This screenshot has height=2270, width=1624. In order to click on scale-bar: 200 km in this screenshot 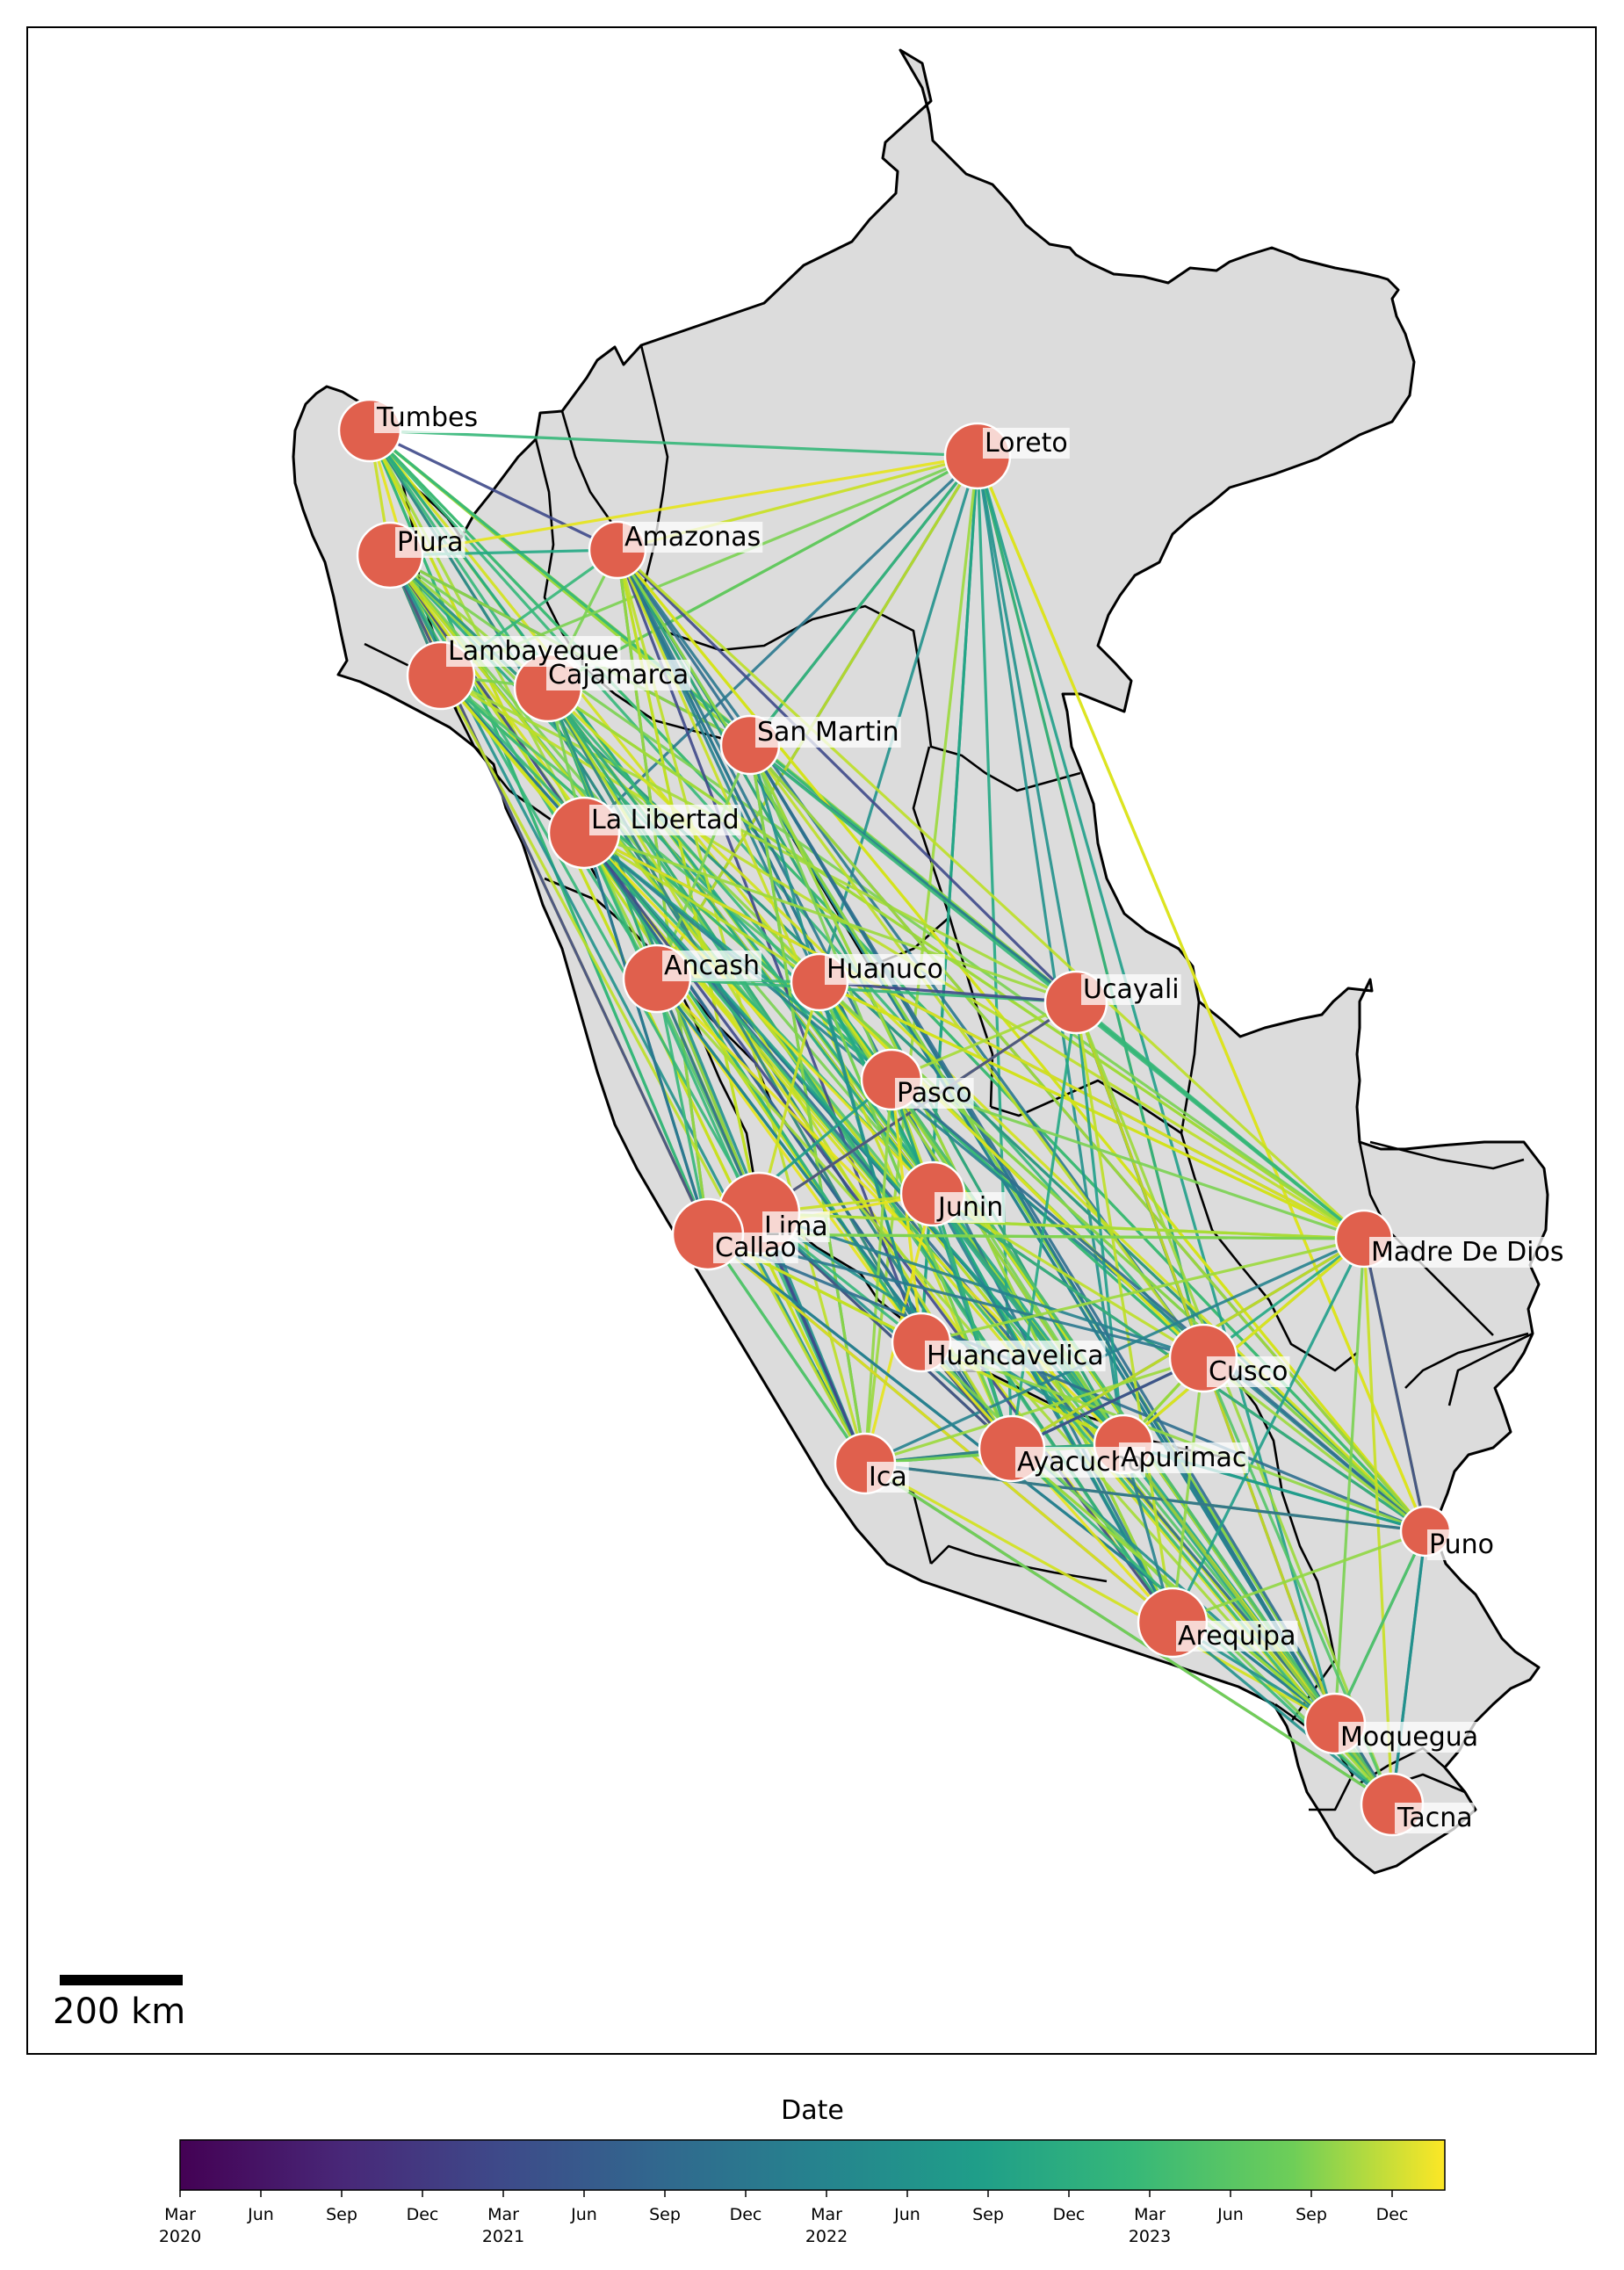, I will do `click(119, 2003)`.